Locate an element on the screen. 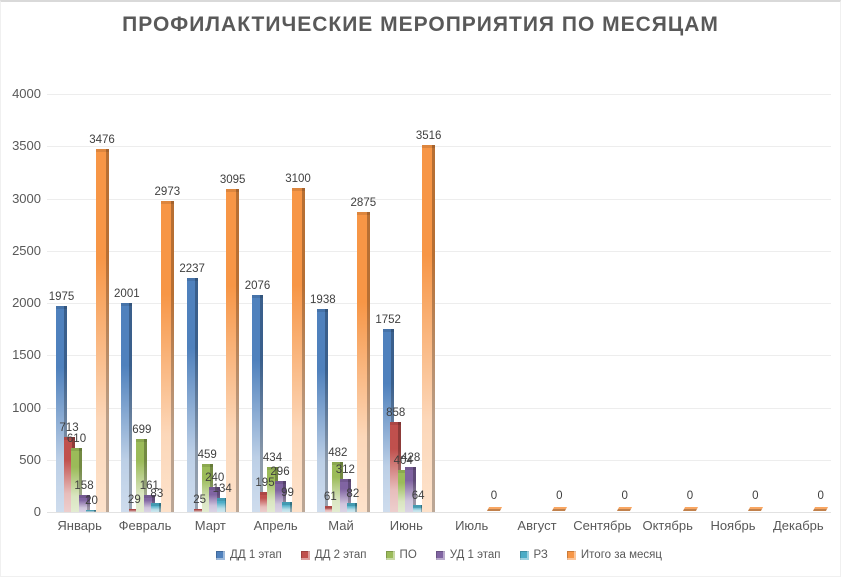  bar-value-label: 296 is located at coordinates (280, 472).